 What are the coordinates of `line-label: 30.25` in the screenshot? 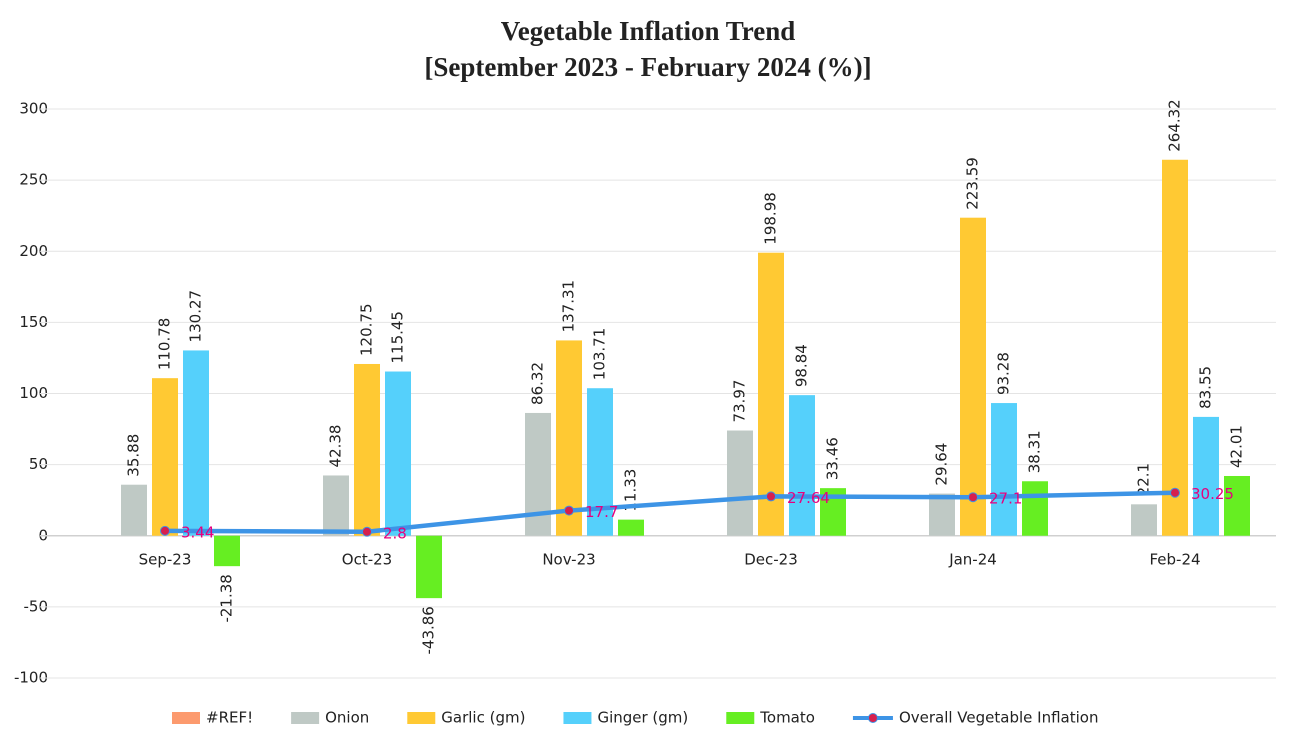 It's located at (1212, 494).